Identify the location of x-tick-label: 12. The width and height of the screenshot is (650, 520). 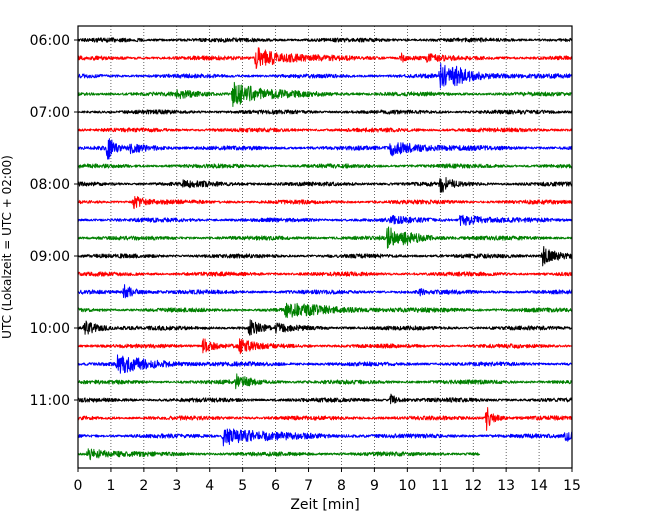
(473, 486).